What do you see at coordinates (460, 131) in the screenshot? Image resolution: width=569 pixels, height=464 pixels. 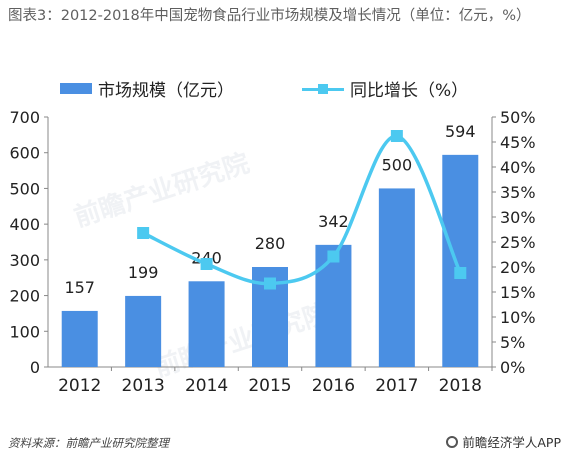 I see `bar-value-label: 594` at bounding box center [460, 131].